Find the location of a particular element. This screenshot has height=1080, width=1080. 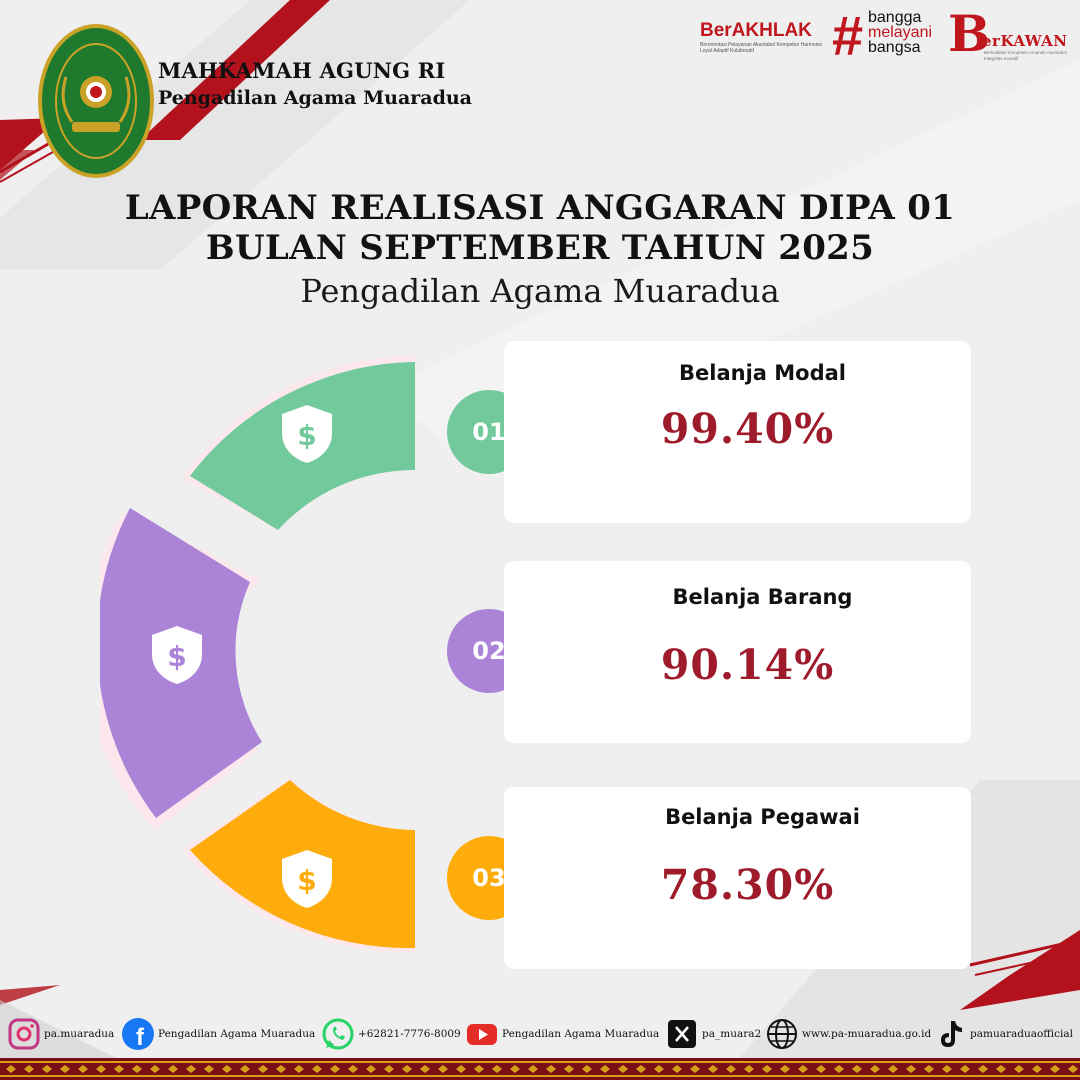

footer-tiktok: pamuaraduaofficial is located at coordinates (1002, 1034).